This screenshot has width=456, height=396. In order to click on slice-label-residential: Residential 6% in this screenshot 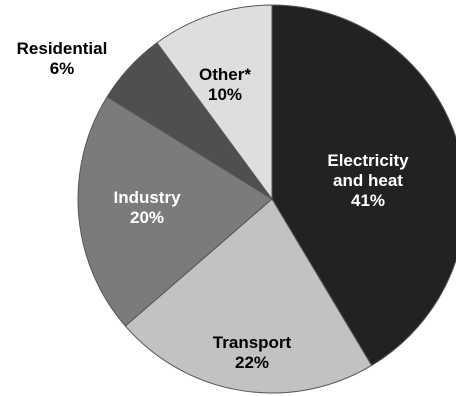, I will do `click(62, 58)`.